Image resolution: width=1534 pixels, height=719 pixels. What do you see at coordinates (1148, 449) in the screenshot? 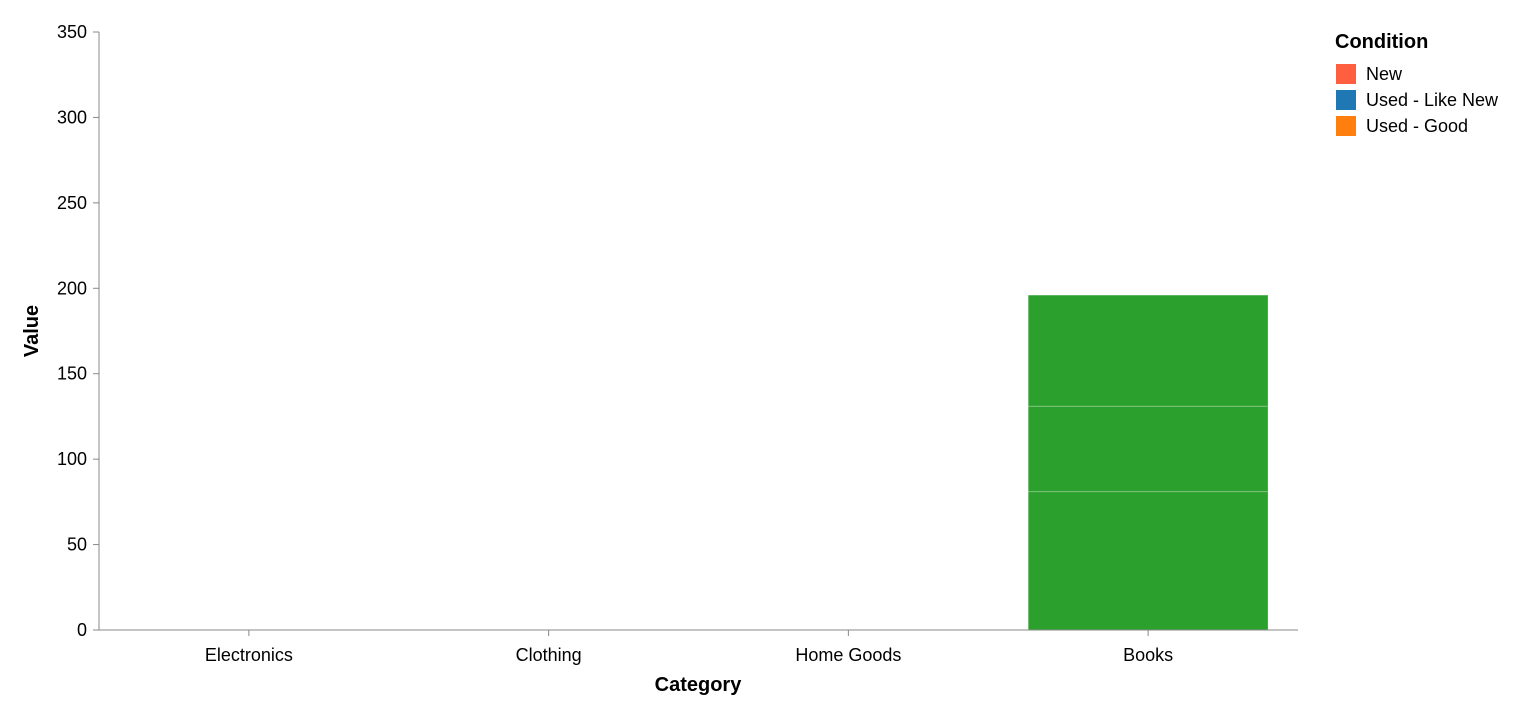
I see `bar-books-used-like-new` at bounding box center [1148, 449].